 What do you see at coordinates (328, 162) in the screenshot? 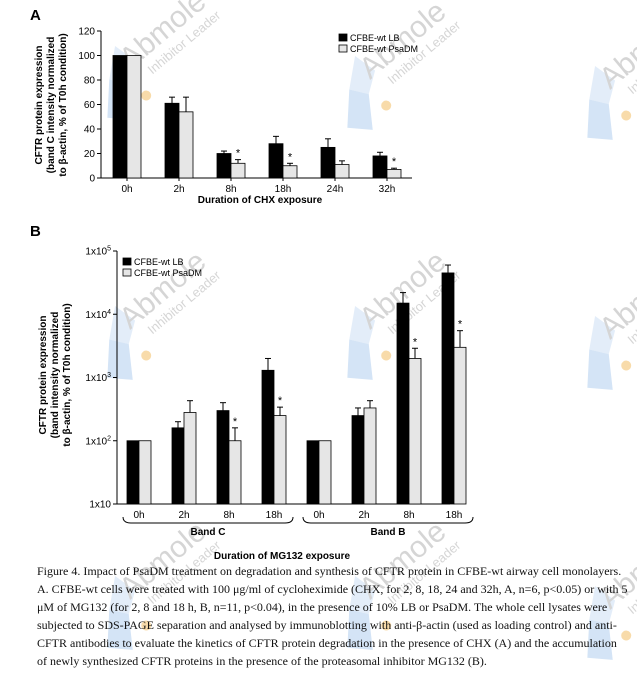
I see `bar-lb-24h` at bounding box center [328, 162].